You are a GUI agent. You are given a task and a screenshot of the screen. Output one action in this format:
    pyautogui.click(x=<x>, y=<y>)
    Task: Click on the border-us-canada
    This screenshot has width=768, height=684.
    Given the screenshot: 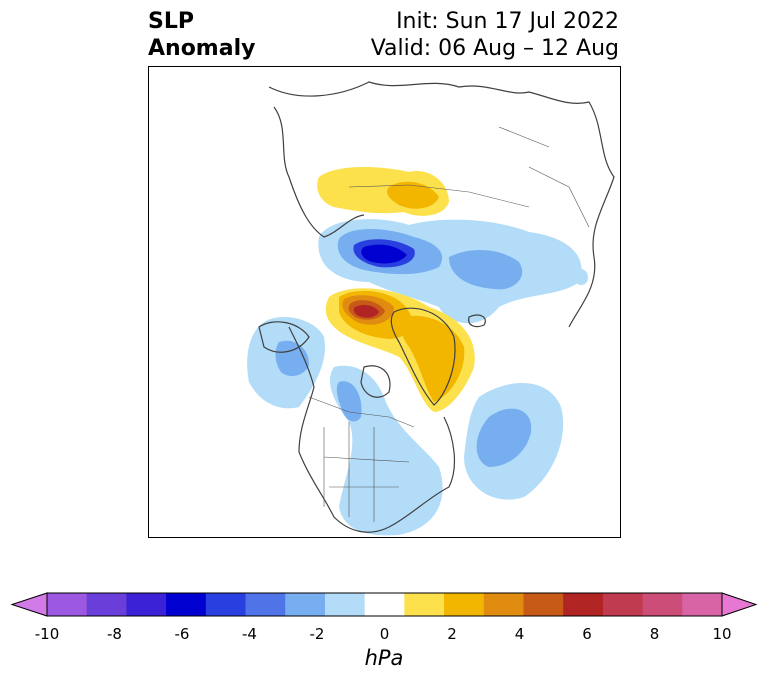 What is the action you would take?
    pyautogui.click(x=361, y=412)
    